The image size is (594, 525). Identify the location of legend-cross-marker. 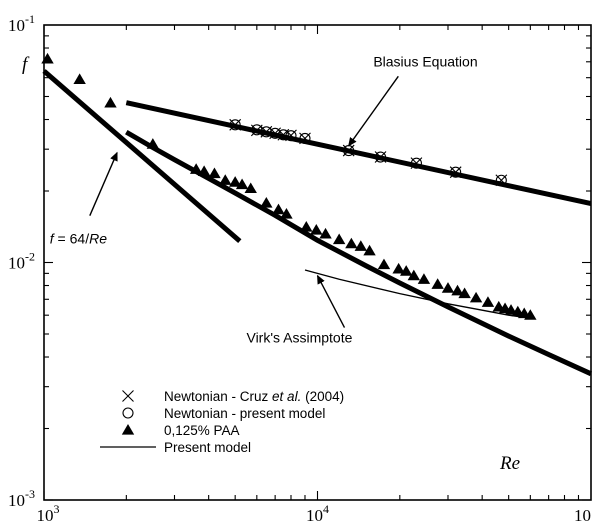
(128, 396).